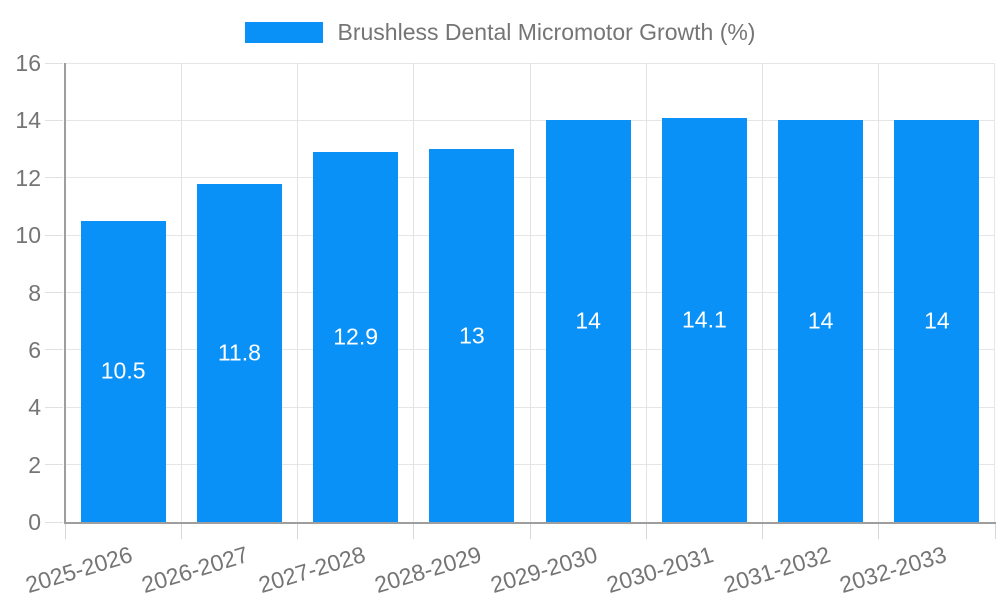 Image resolution: width=1000 pixels, height=600 pixels. I want to click on y-axis-tick-label: 6, so click(34, 349).